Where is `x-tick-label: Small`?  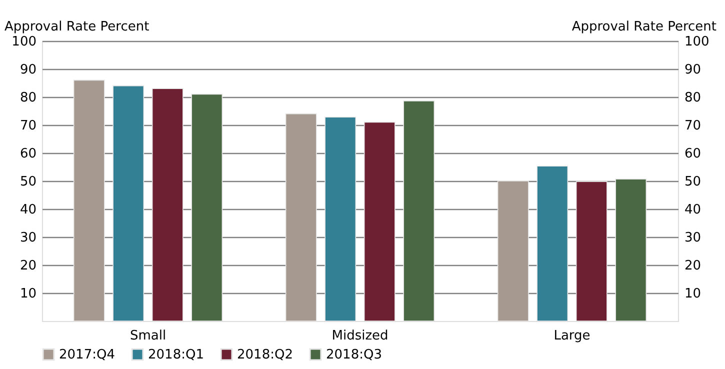
x-tick-label: Small is located at coordinates (148, 336).